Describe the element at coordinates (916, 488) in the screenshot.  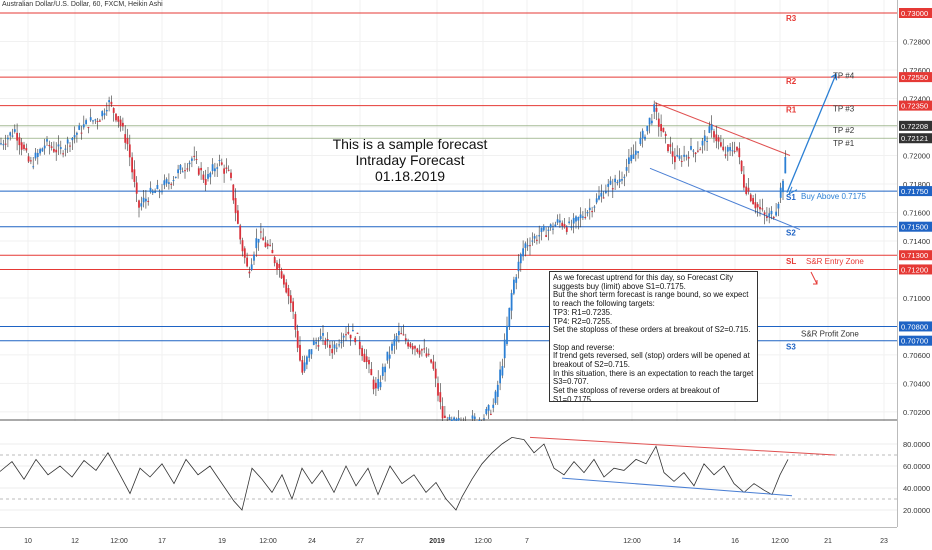
I see `rsi-tick-label: 40.0000` at that location.